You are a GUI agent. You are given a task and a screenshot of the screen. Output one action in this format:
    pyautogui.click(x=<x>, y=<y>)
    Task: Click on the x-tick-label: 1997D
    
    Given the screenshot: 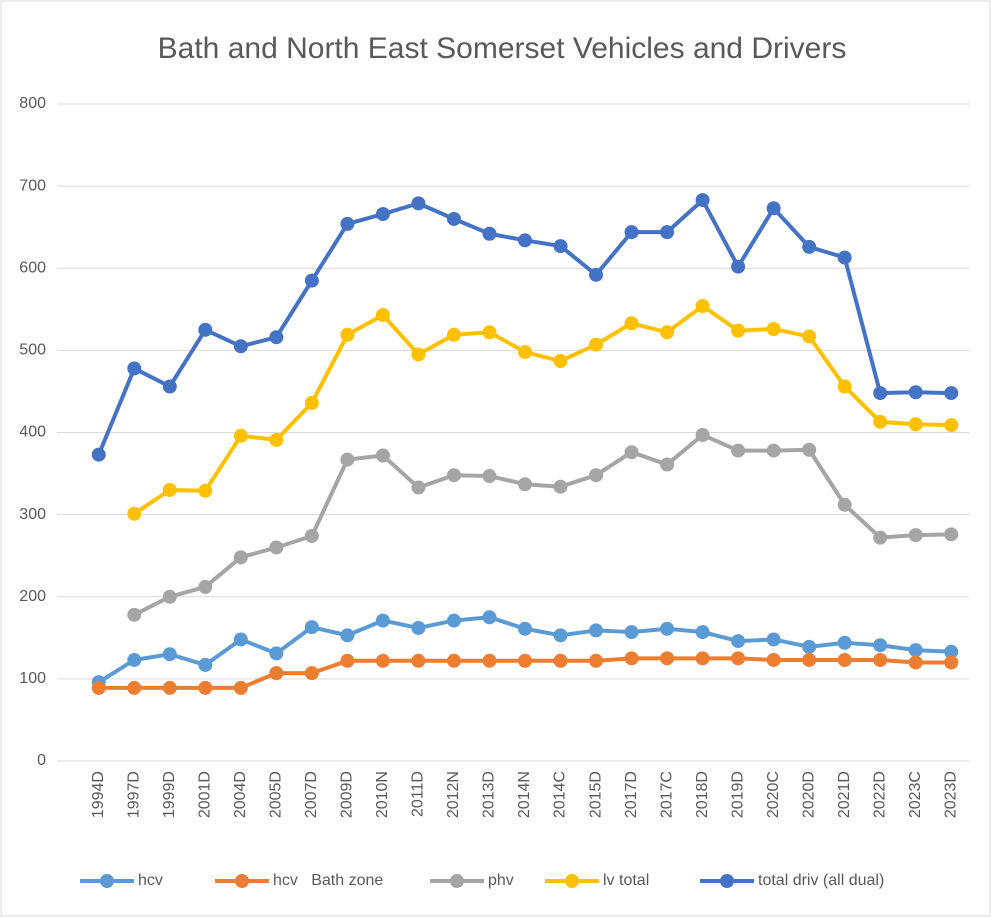 What is the action you would take?
    pyautogui.click(x=133, y=794)
    